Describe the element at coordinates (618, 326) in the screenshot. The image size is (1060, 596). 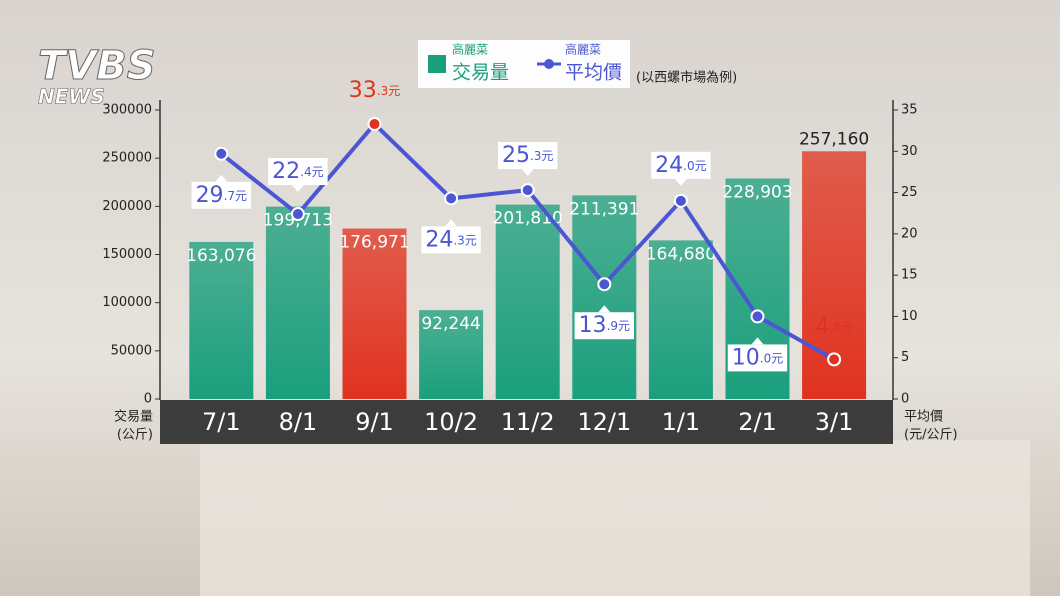
I see `label-minor: .9元` at that location.